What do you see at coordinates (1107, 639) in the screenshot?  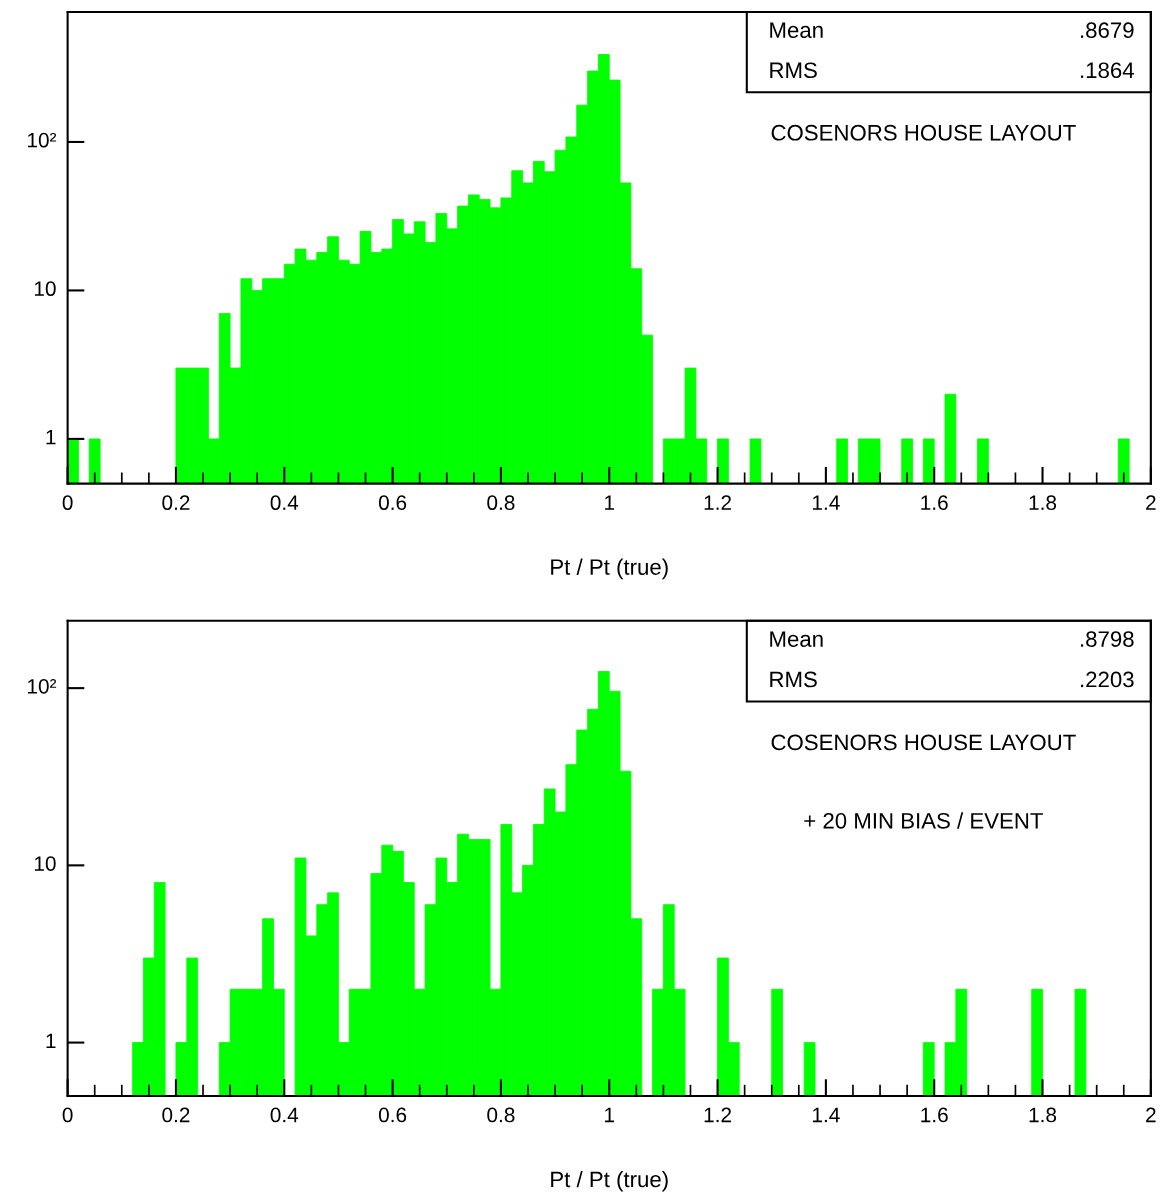 I see `annotation: .8798` at bounding box center [1107, 639].